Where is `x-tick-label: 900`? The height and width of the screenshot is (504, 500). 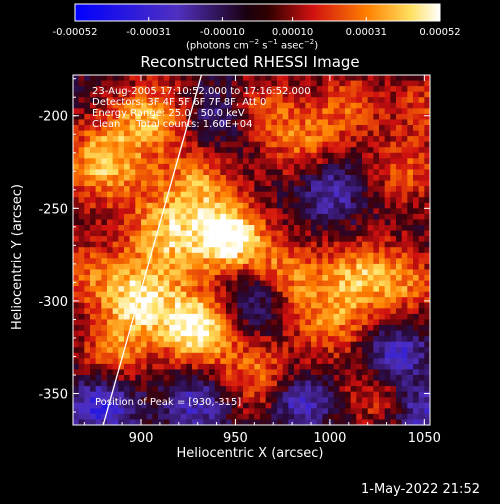 x-tick-label: 900 is located at coordinates (141, 438).